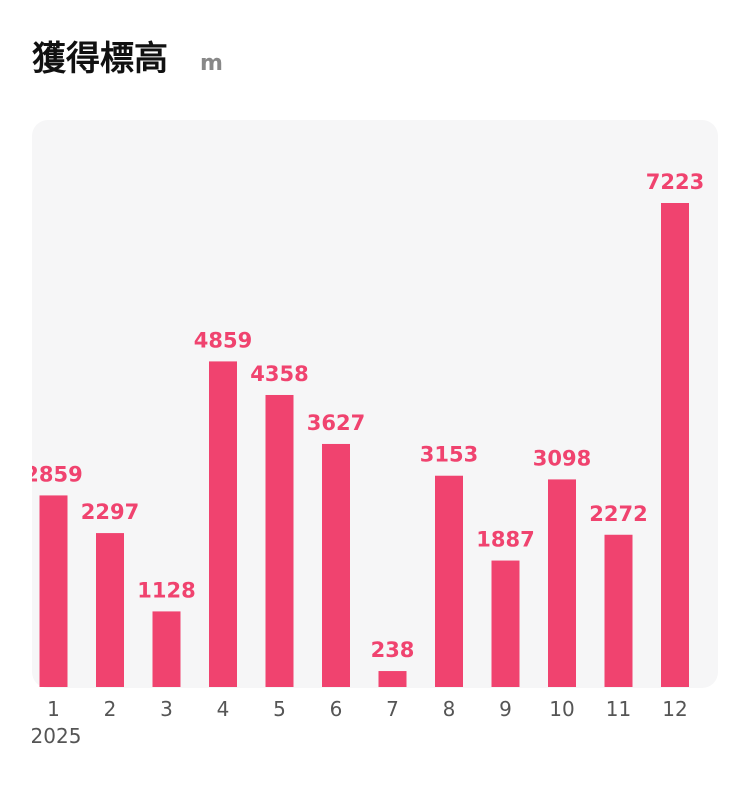 Image resolution: width=750 pixels, height=793 pixels. Describe the element at coordinates (211, 63) in the screenshot. I see `unit-label: m` at that location.